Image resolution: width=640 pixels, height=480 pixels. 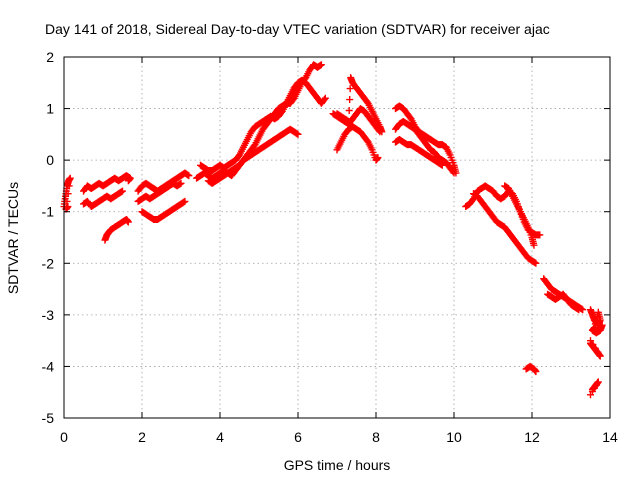 I want to click on y-axis-label: SDTVAR / TECUs, so click(x=13, y=238).